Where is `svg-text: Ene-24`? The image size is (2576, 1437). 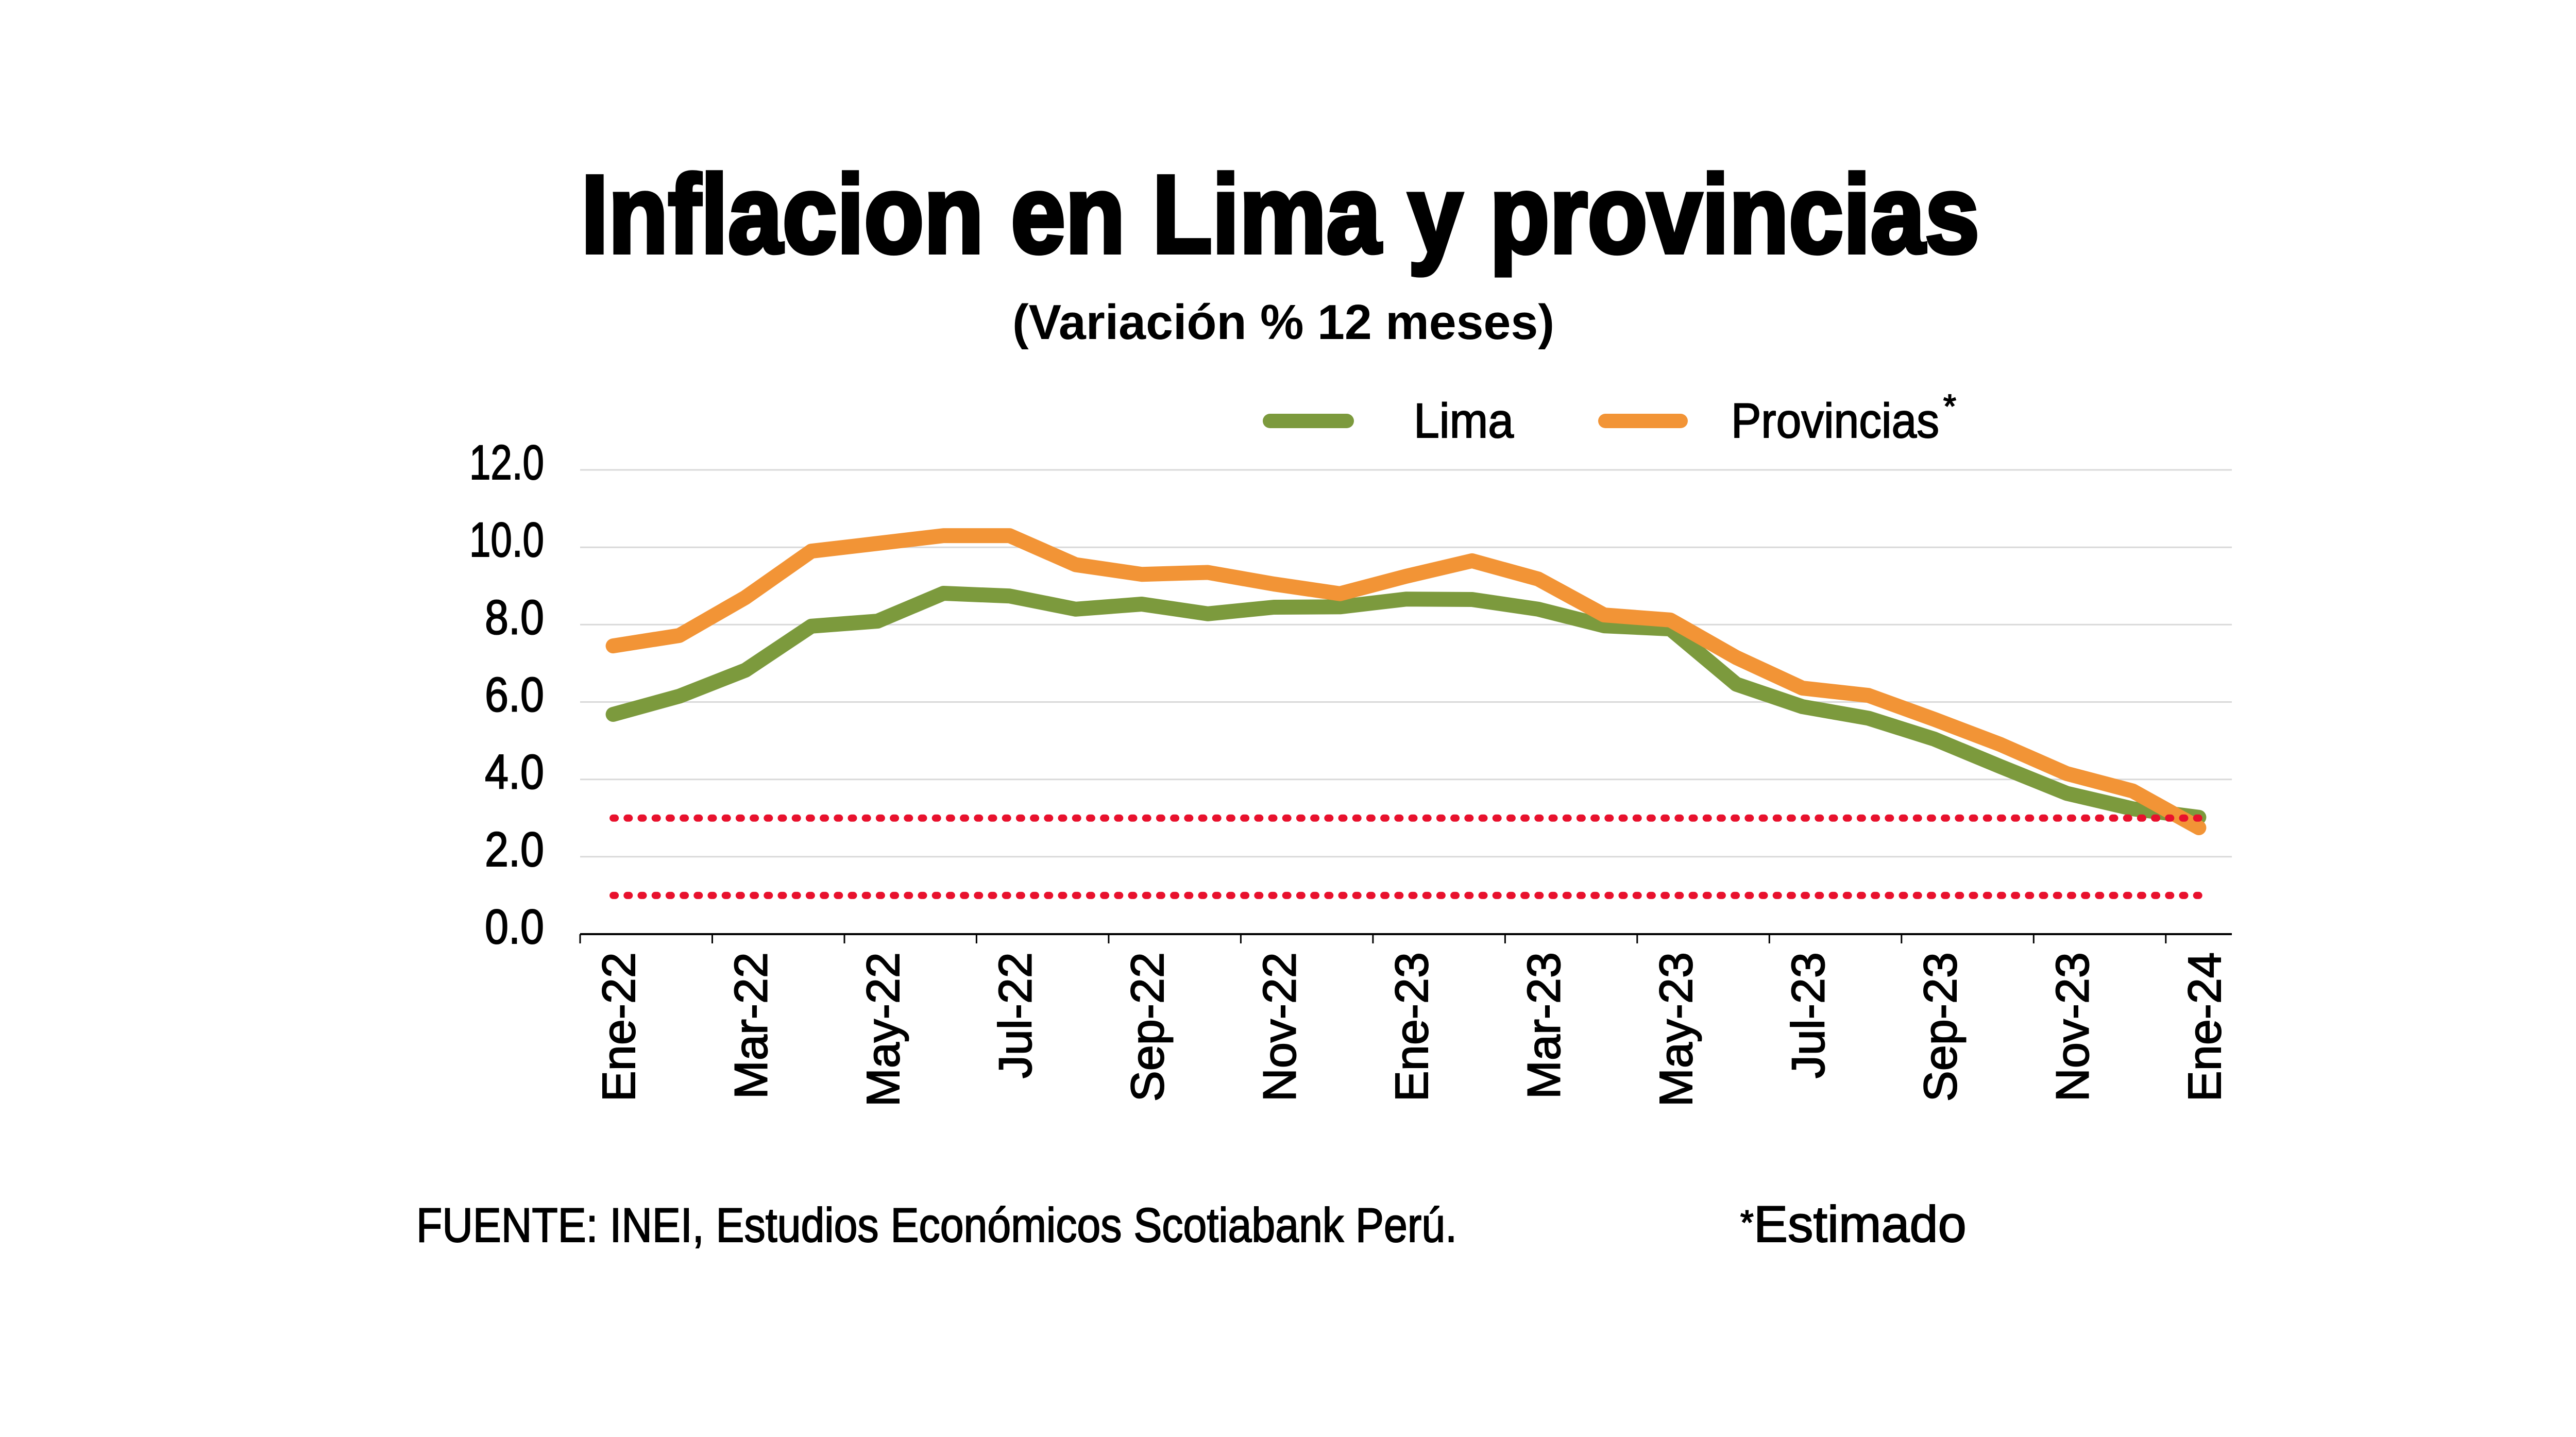
svg-text: Ene-24 is located at coordinates (2205, 1027).